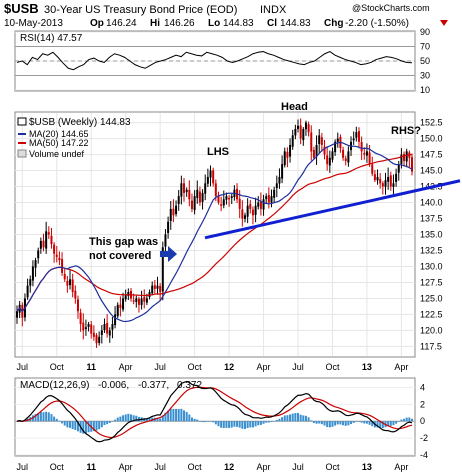 The image size is (462, 476). Describe the element at coordinates (218, 152) in the screenshot. I see `lhs-annotation: LHS` at that location.